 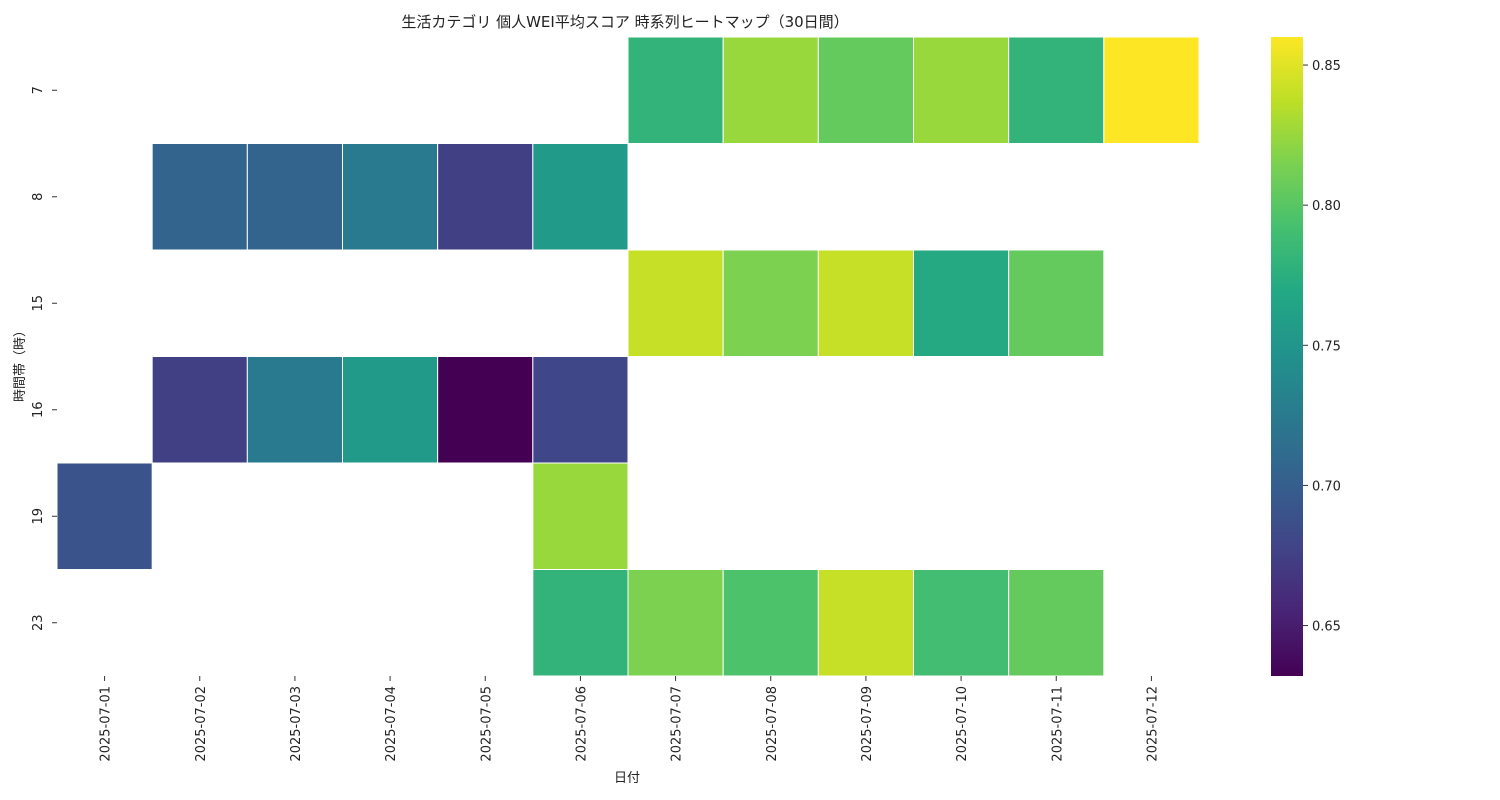 I want to click on colorbar-tick-label: 0.80, so click(x=1326, y=206).